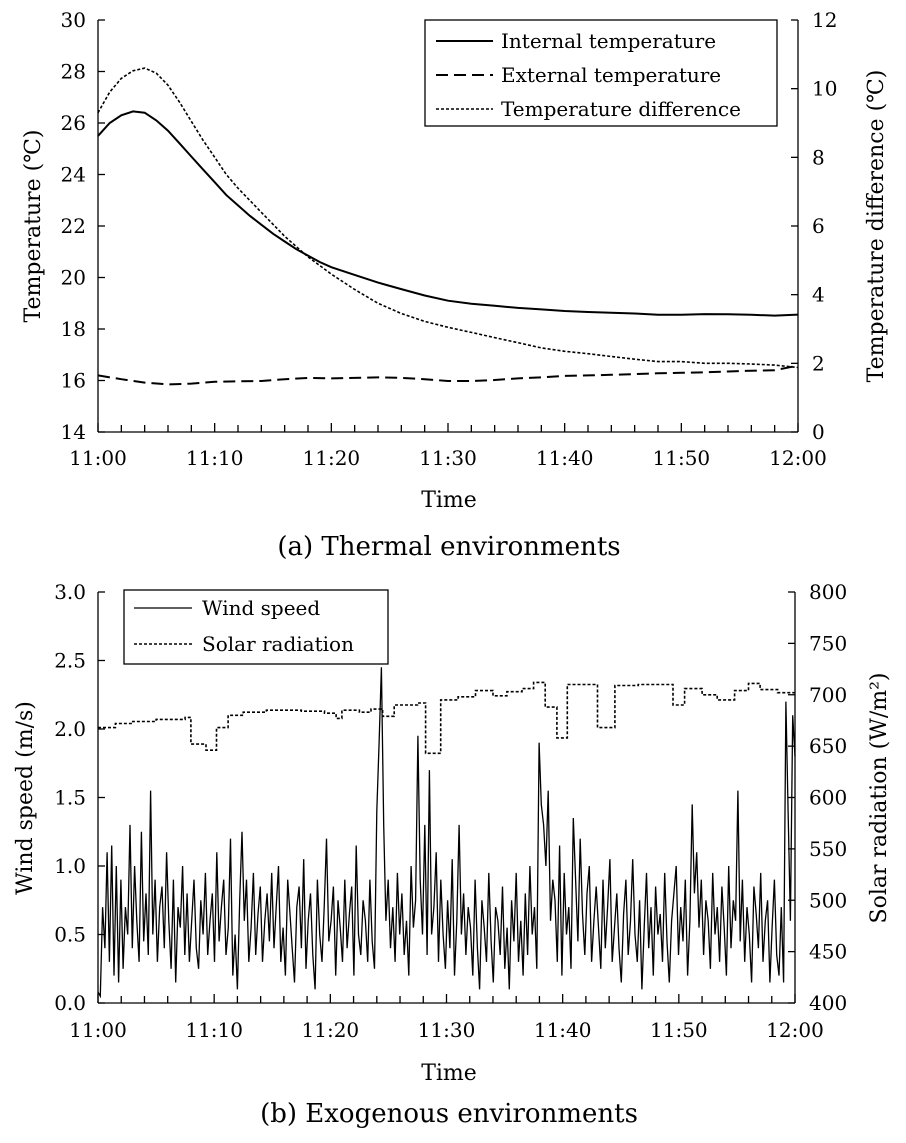 The image size is (906, 1143). Describe the element at coordinates (447, 1030) in the screenshot. I see `chart-b-xtick-label: 11:30` at that location.